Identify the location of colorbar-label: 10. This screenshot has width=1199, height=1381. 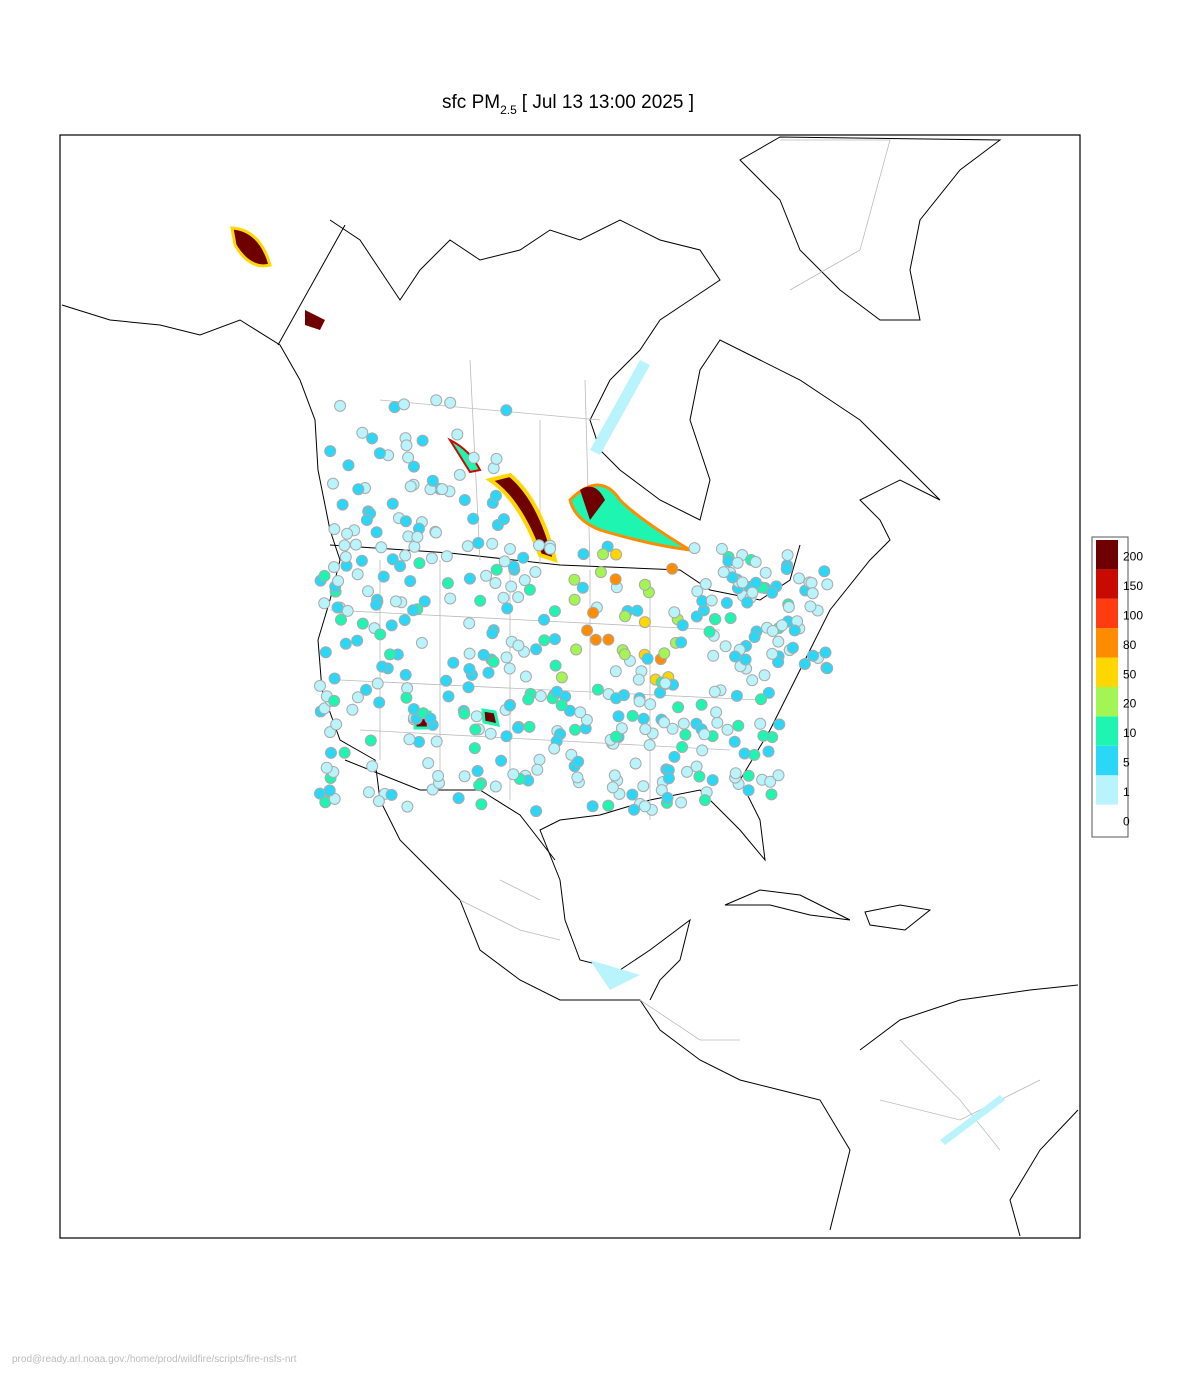
(1130, 733).